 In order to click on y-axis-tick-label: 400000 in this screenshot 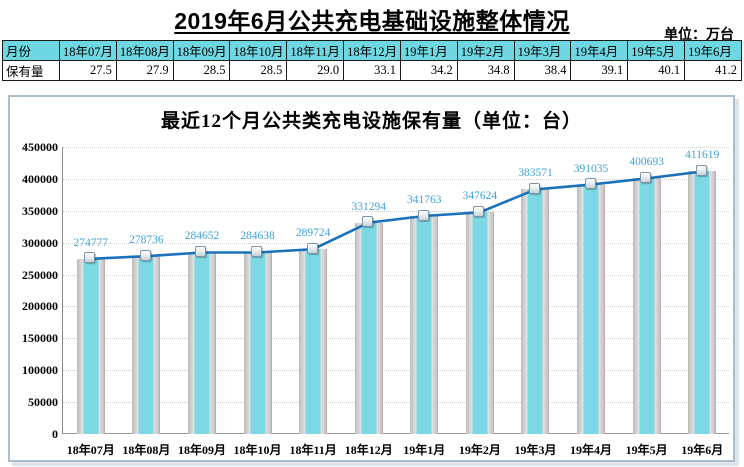, I will do `click(40, 178)`.